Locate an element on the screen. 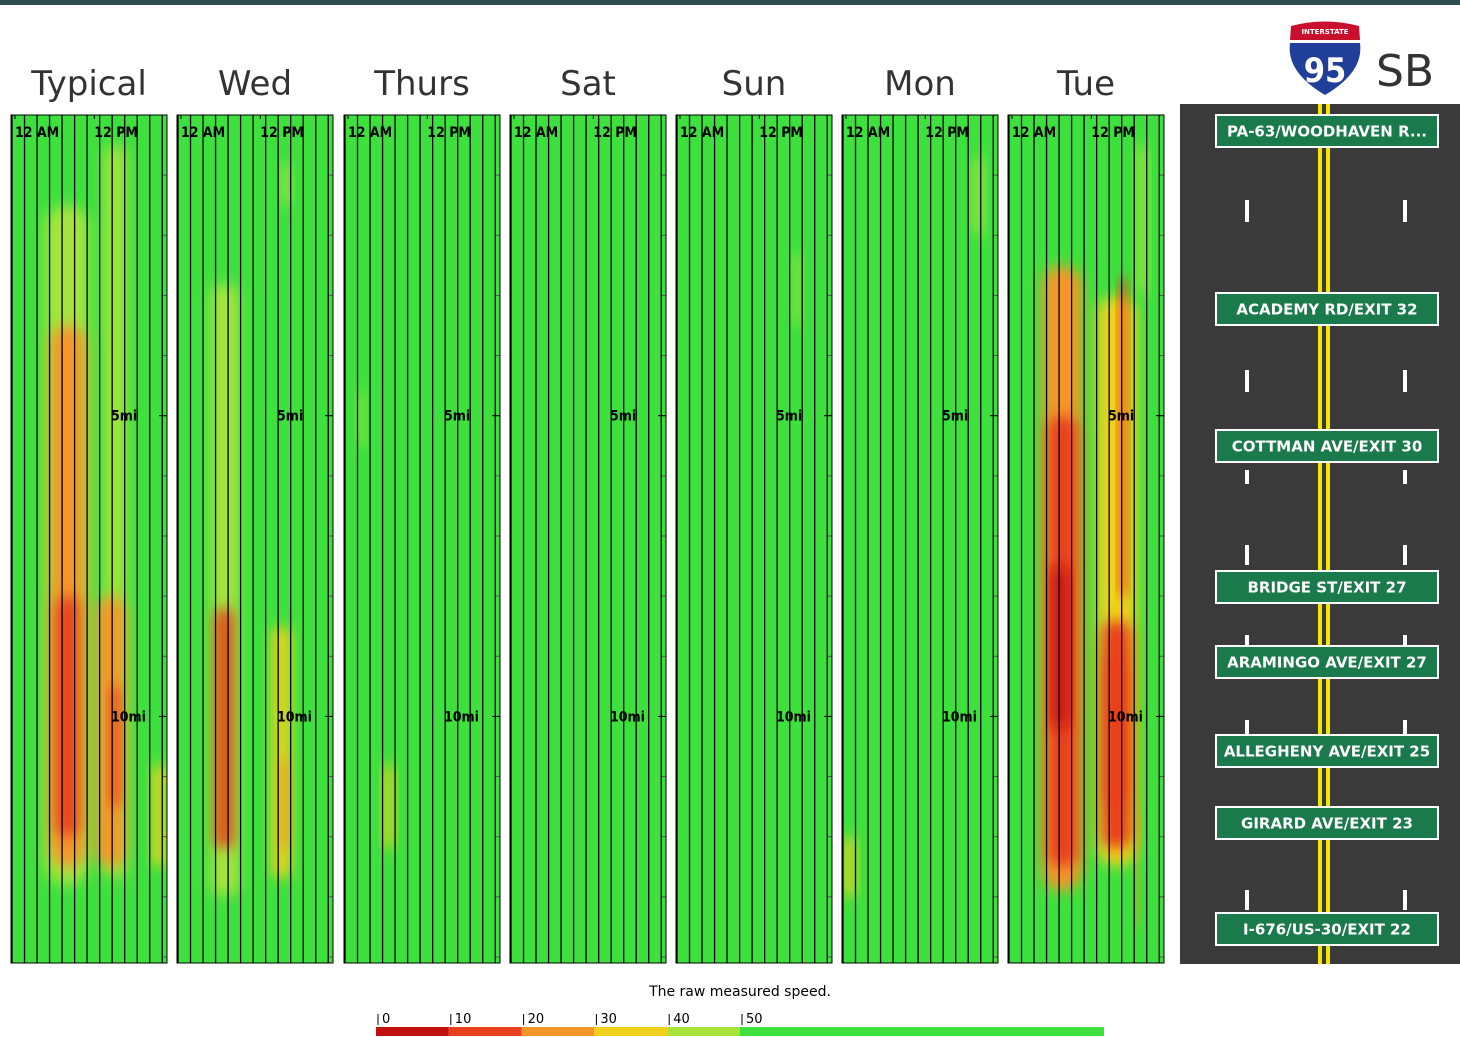 This screenshot has height=1037, width=1460. exit-sign: COTTMAN AVE/EXIT 30 is located at coordinates (1327, 446).